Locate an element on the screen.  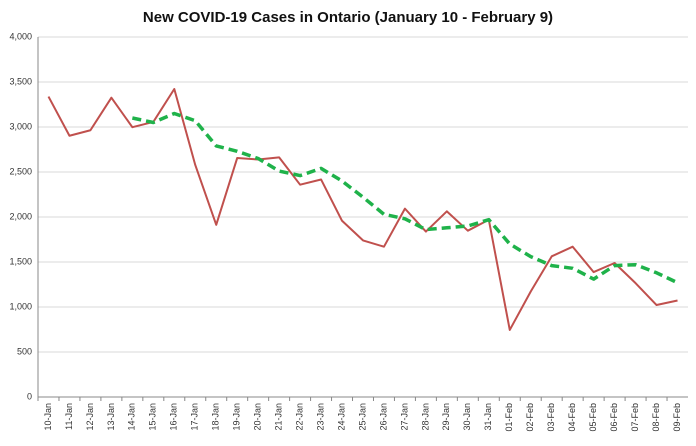
x-tick-label: 29-Jan is located at coordinates (446, 417).